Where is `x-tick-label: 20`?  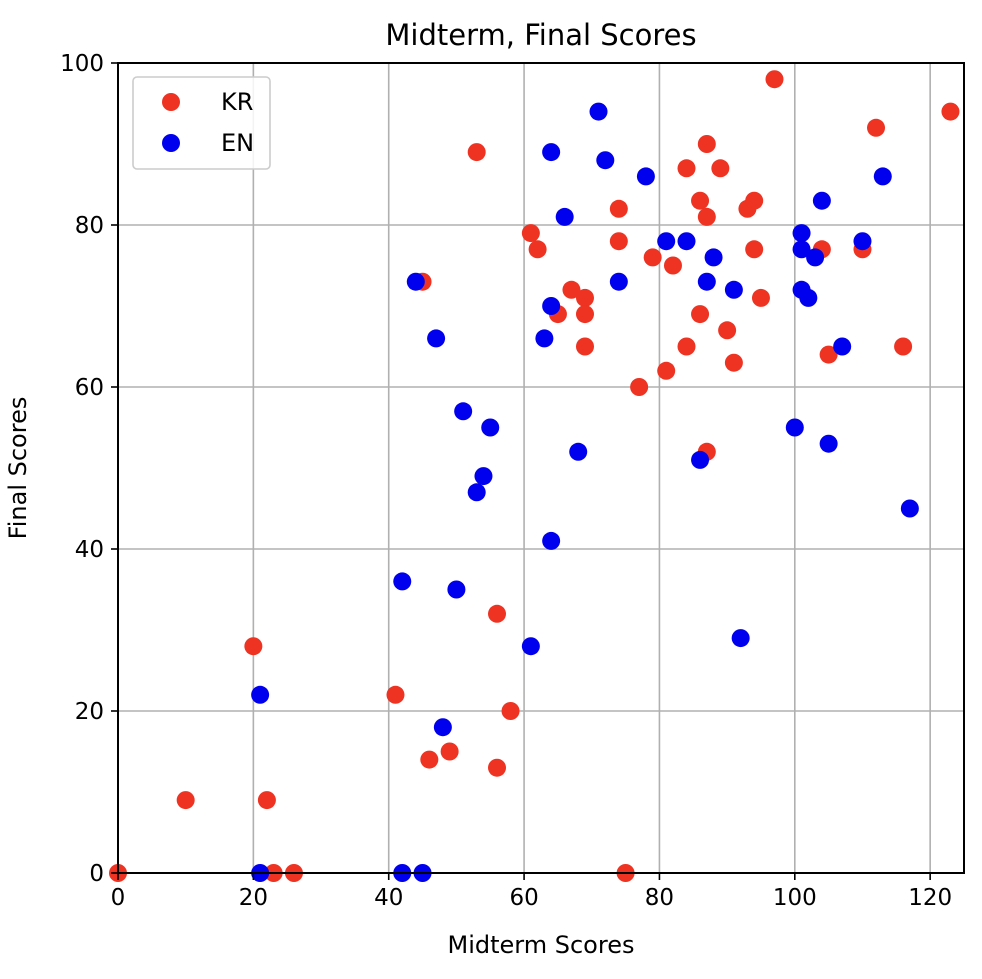
x-tick-label: 20 is located at coordinates (253, 898).